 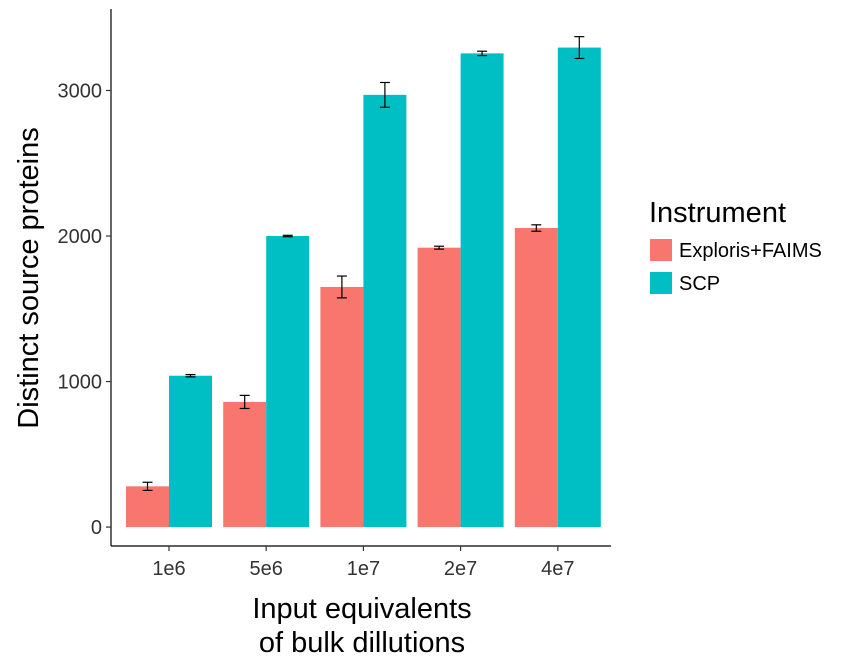 I want to click on x-axis-title-line-2: of bulk dillutions, so click(x=362, y=643).